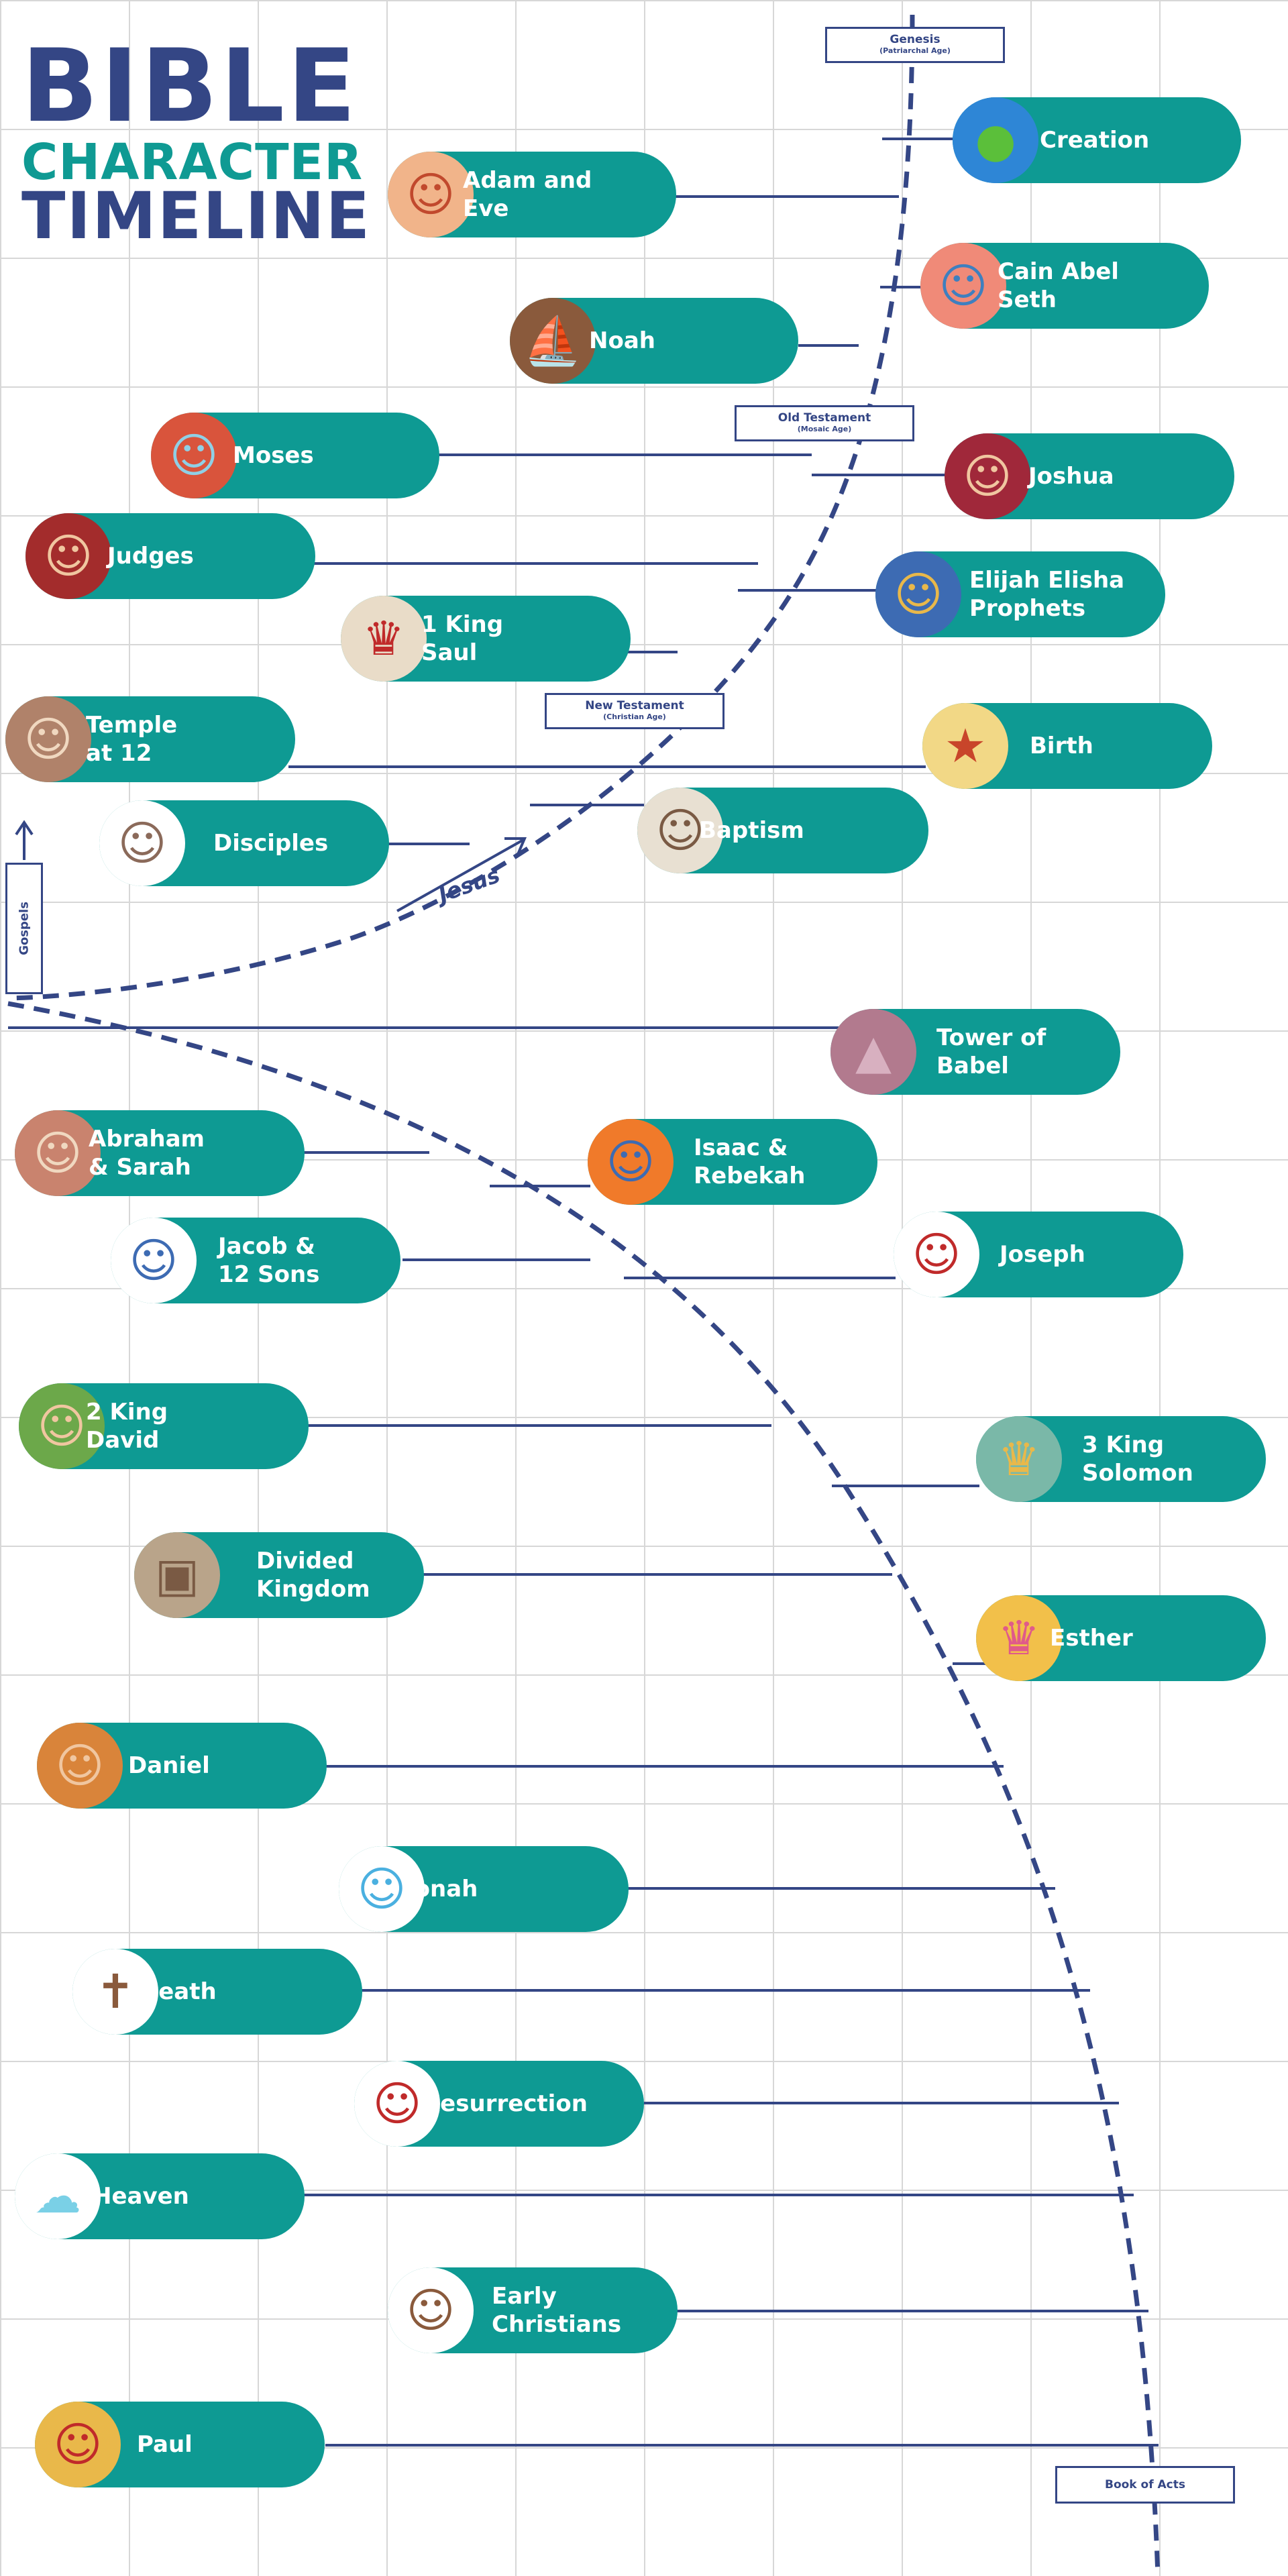 The height and width of the screenshot is (2576, 1288). Describe the element at coordinates (313, 1575) in the screenshot. I see `event-label: Divided Kingdom` at that location.